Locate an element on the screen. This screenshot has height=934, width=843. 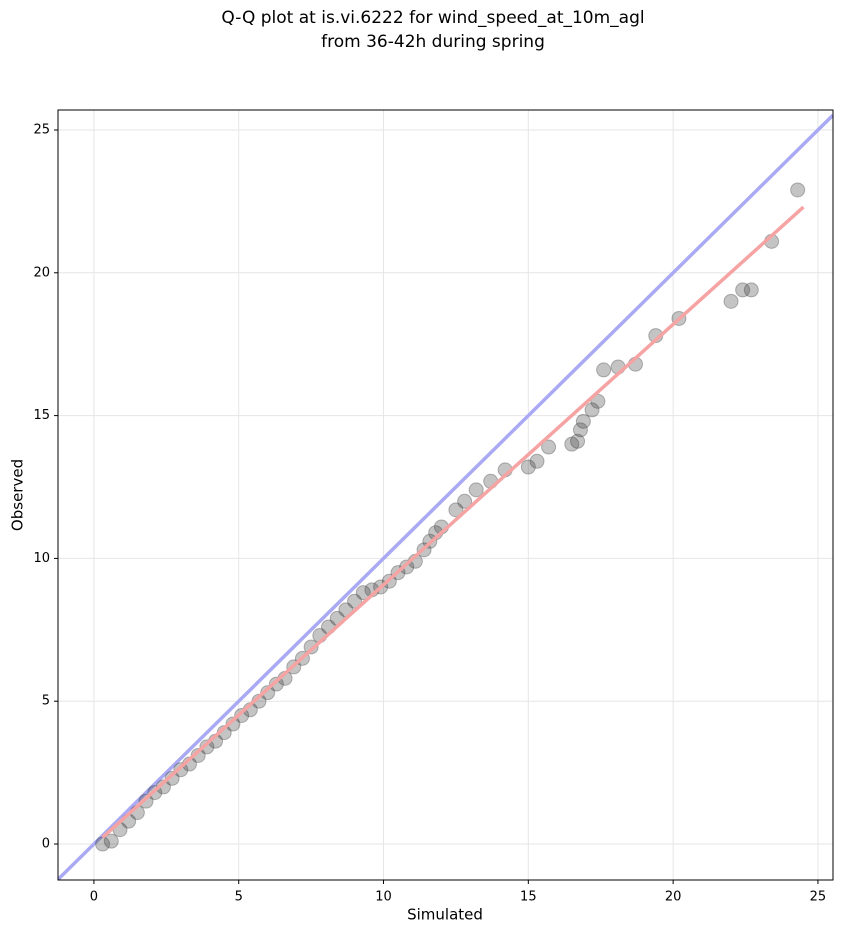
y-axis-label: Observed is located at coordinates (18, 495).